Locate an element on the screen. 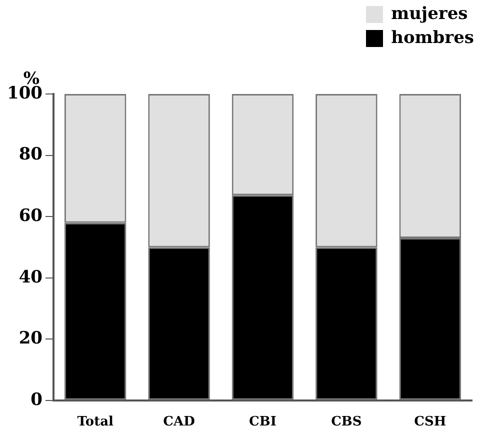 The image size is (484, 444). x-tick-label: Total is located at coordinates (95, 422).